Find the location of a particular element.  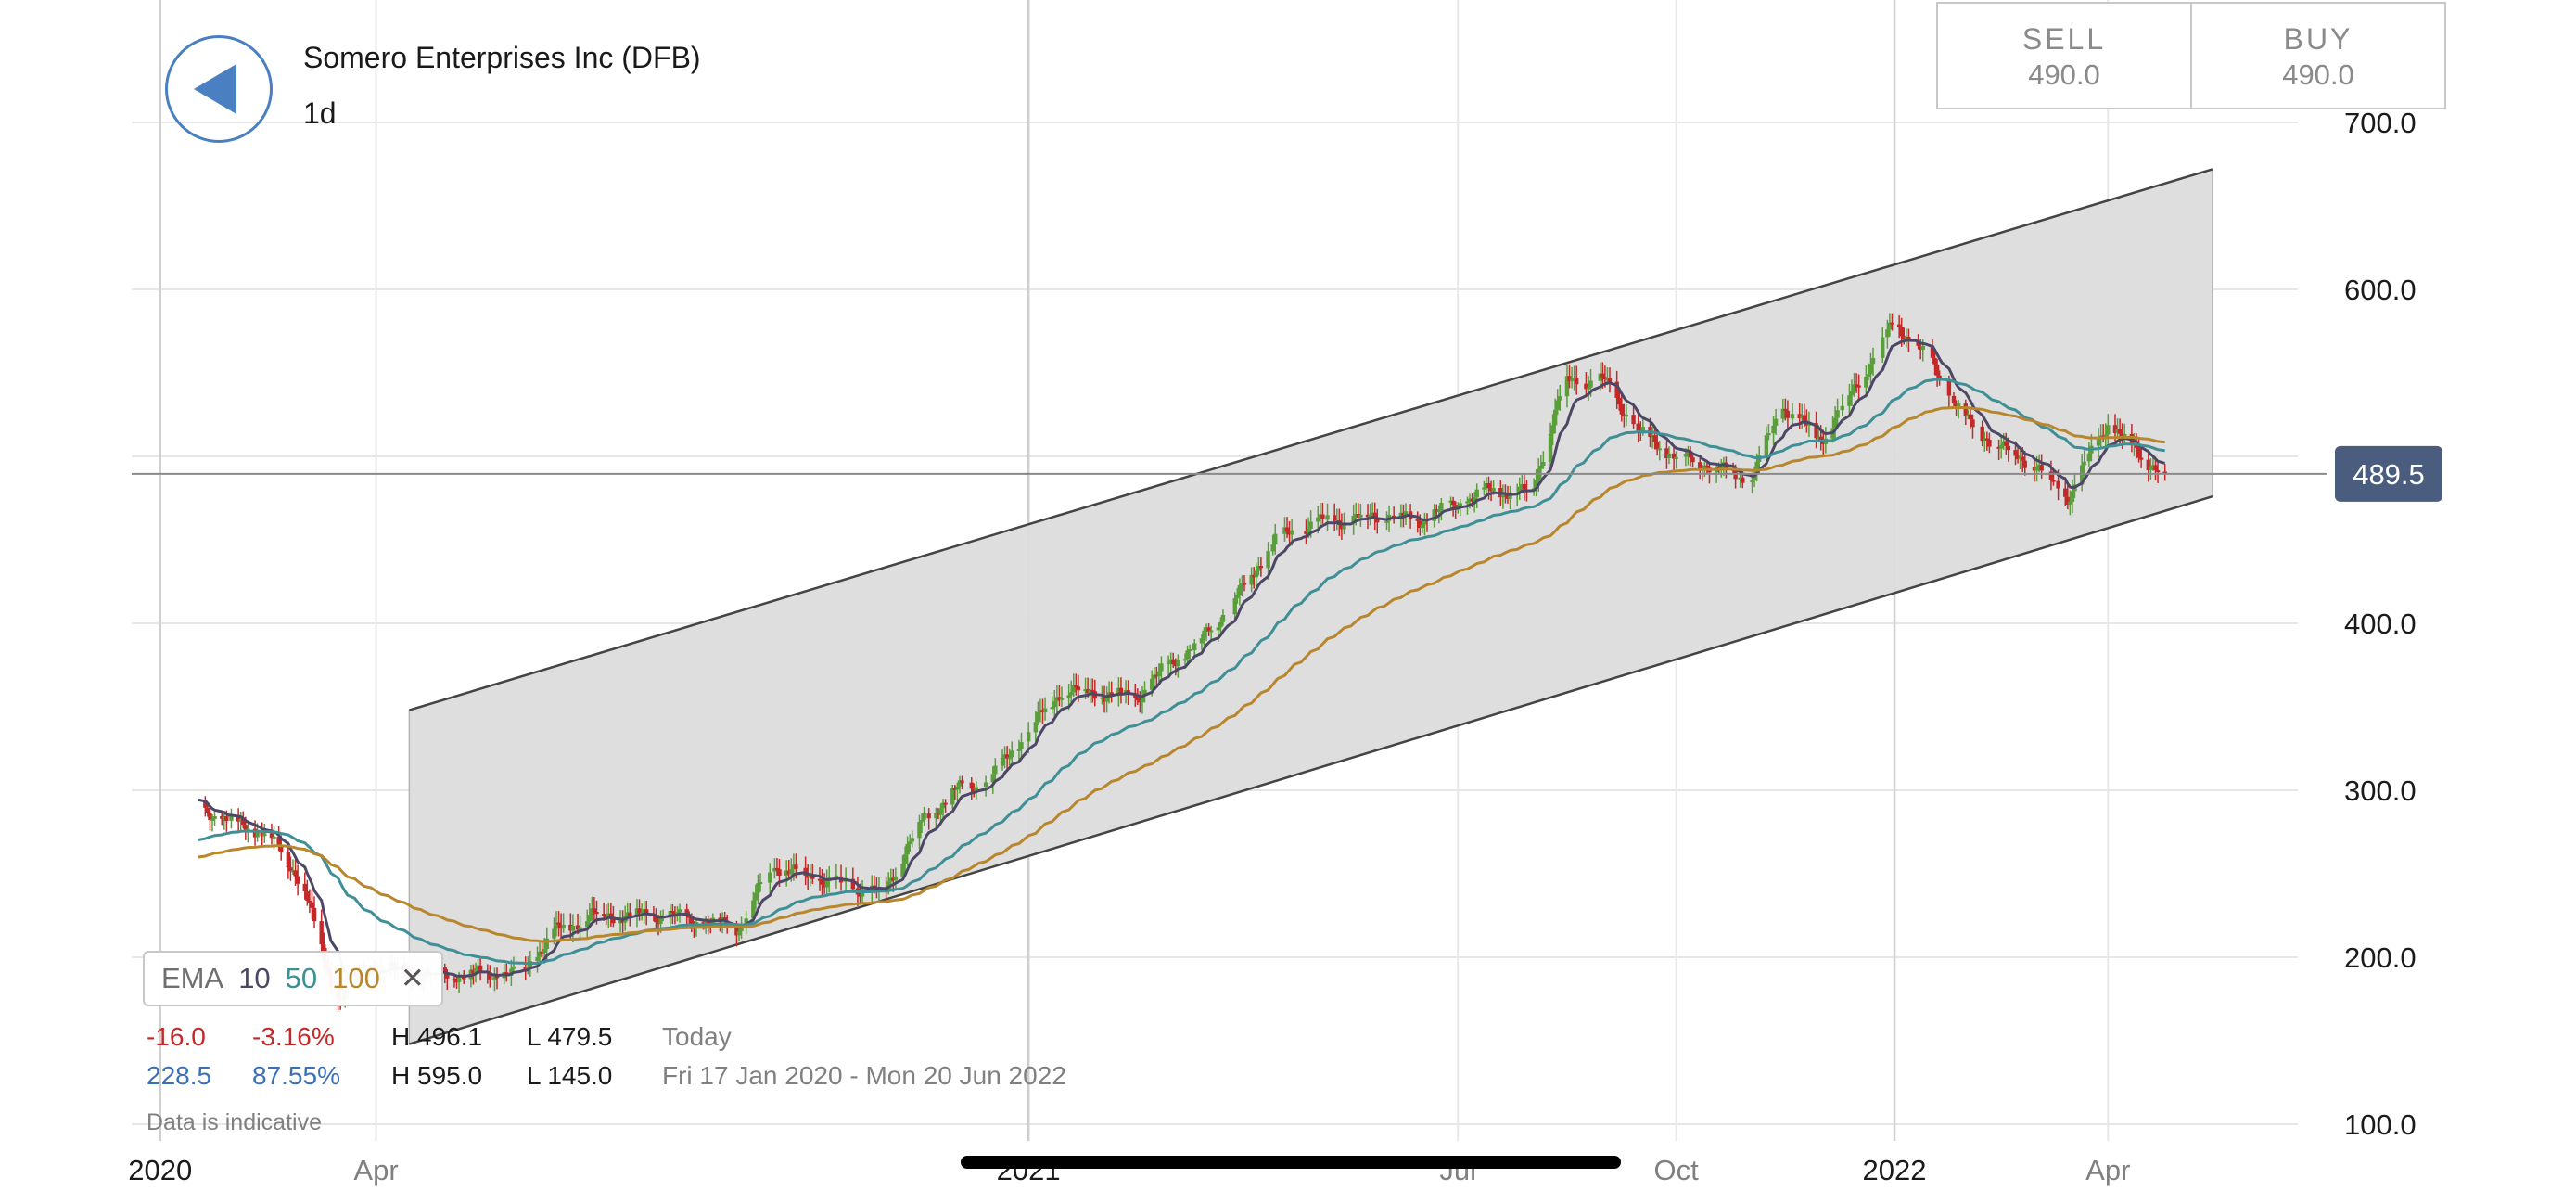

sell-button: SELL 490.0 is located at coordinates (2064, 55).